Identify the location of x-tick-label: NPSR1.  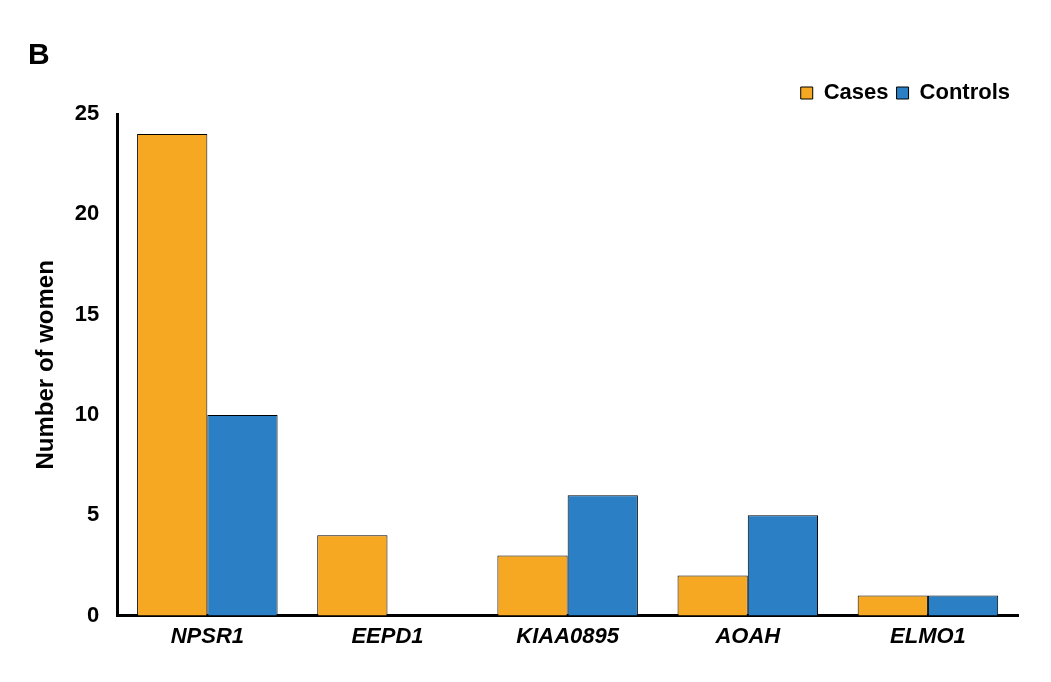
(207, 635).